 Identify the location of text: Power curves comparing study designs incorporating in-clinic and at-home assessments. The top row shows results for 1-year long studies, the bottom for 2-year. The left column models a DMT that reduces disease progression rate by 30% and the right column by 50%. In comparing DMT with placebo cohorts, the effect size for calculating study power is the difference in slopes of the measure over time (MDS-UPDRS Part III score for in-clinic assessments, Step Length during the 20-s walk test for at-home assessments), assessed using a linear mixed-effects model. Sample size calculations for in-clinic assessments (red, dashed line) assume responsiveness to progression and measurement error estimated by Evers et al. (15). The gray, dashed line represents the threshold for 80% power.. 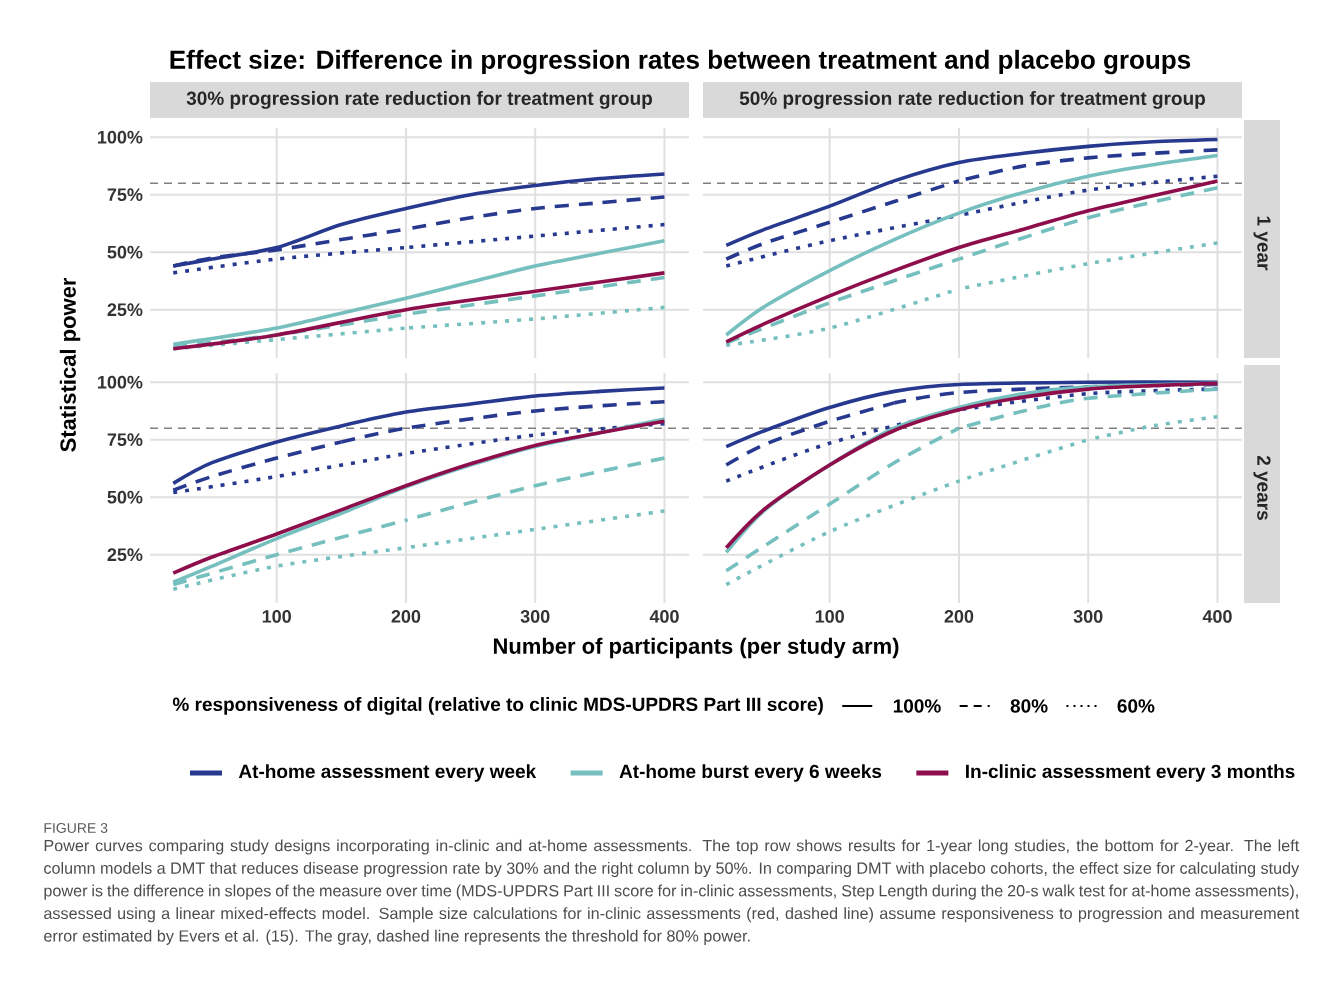
(672, 892).